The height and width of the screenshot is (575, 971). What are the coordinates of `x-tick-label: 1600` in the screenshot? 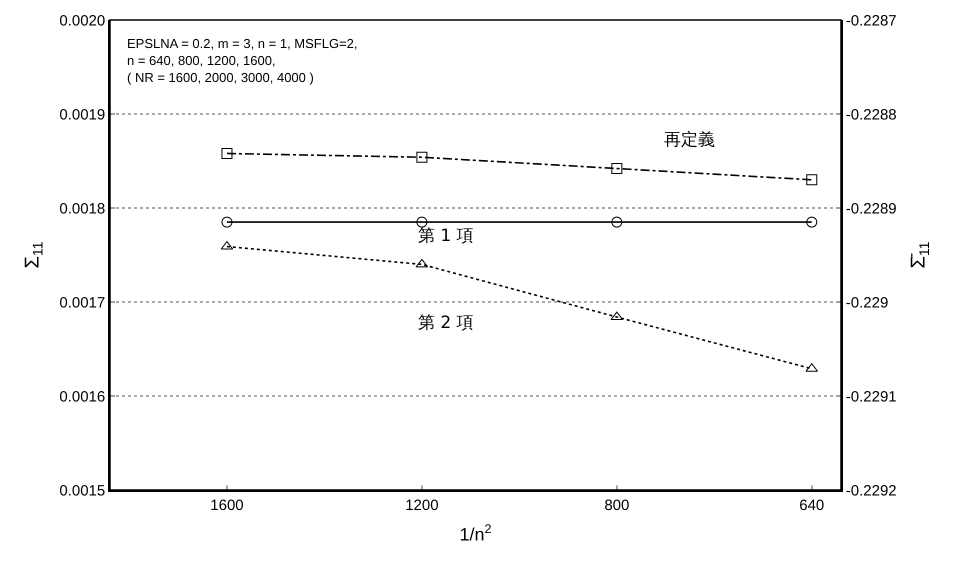 It's located at (227, 505).